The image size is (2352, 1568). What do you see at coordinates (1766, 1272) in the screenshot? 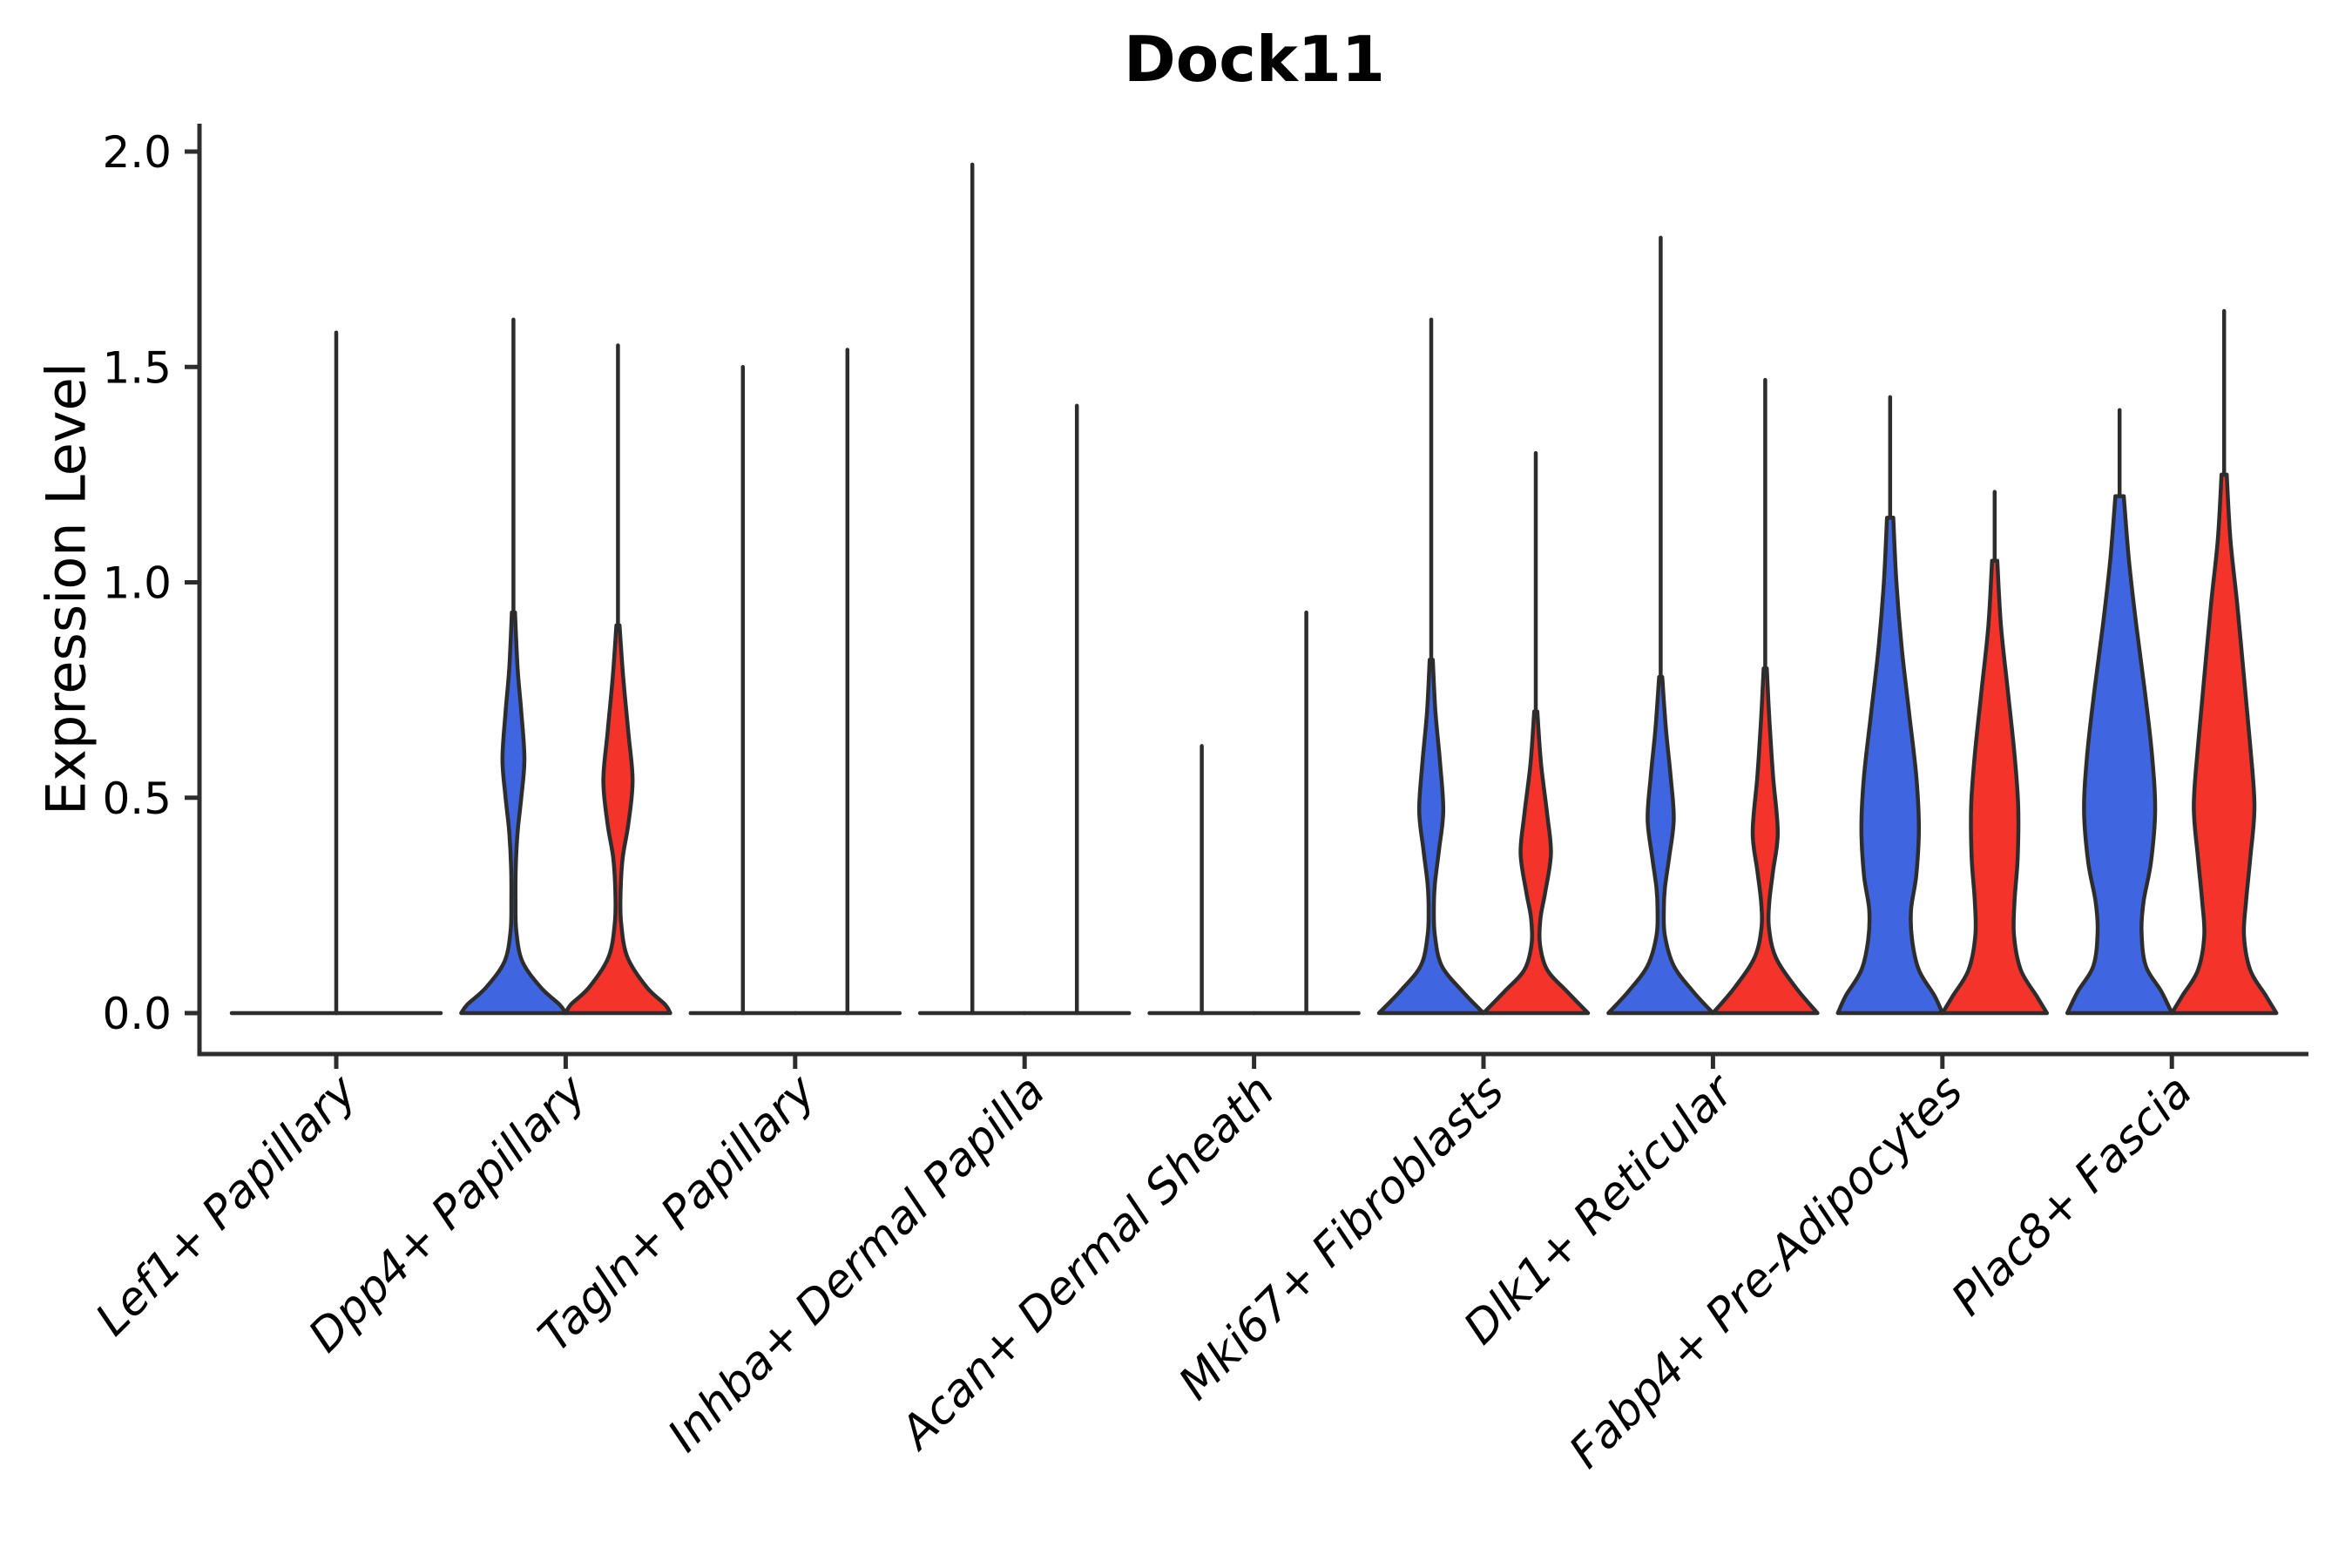
I see `x-category-label: Fabp4+ Pre-Adipocytes` at bounding box center [1766, 1272].